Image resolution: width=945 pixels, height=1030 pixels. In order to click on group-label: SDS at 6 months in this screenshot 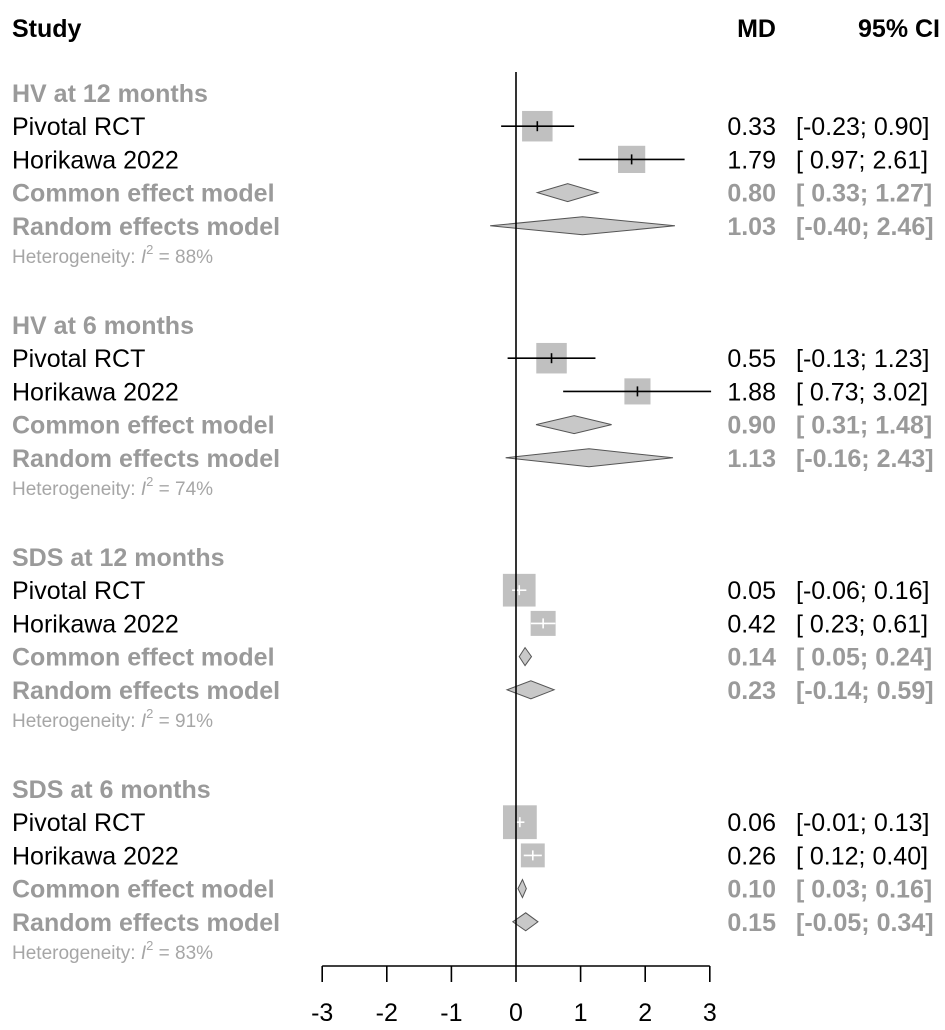, I will do `click(111, 790)`.